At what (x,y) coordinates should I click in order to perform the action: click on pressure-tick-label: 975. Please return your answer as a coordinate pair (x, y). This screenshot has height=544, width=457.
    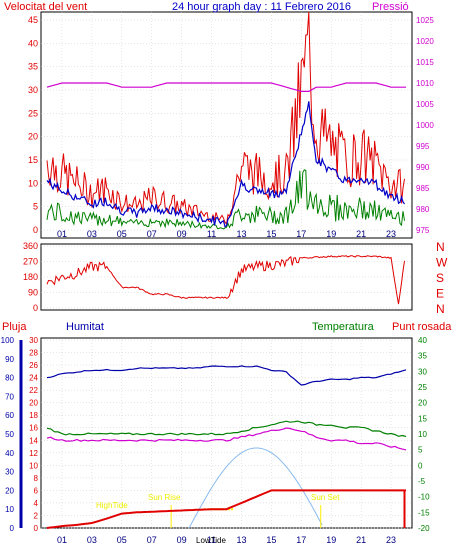
    Looking at the image, I should click on (423, 230).